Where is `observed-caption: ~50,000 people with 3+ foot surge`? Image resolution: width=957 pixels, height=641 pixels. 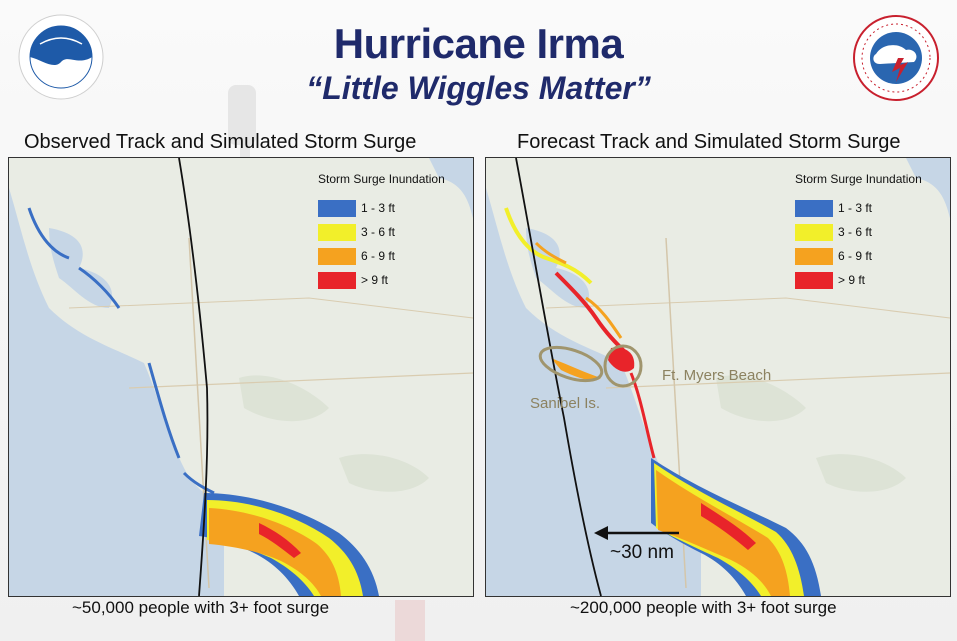
observed-caption: ~50,000 people with 3+ foot surge is located at coordinates (201, 607).